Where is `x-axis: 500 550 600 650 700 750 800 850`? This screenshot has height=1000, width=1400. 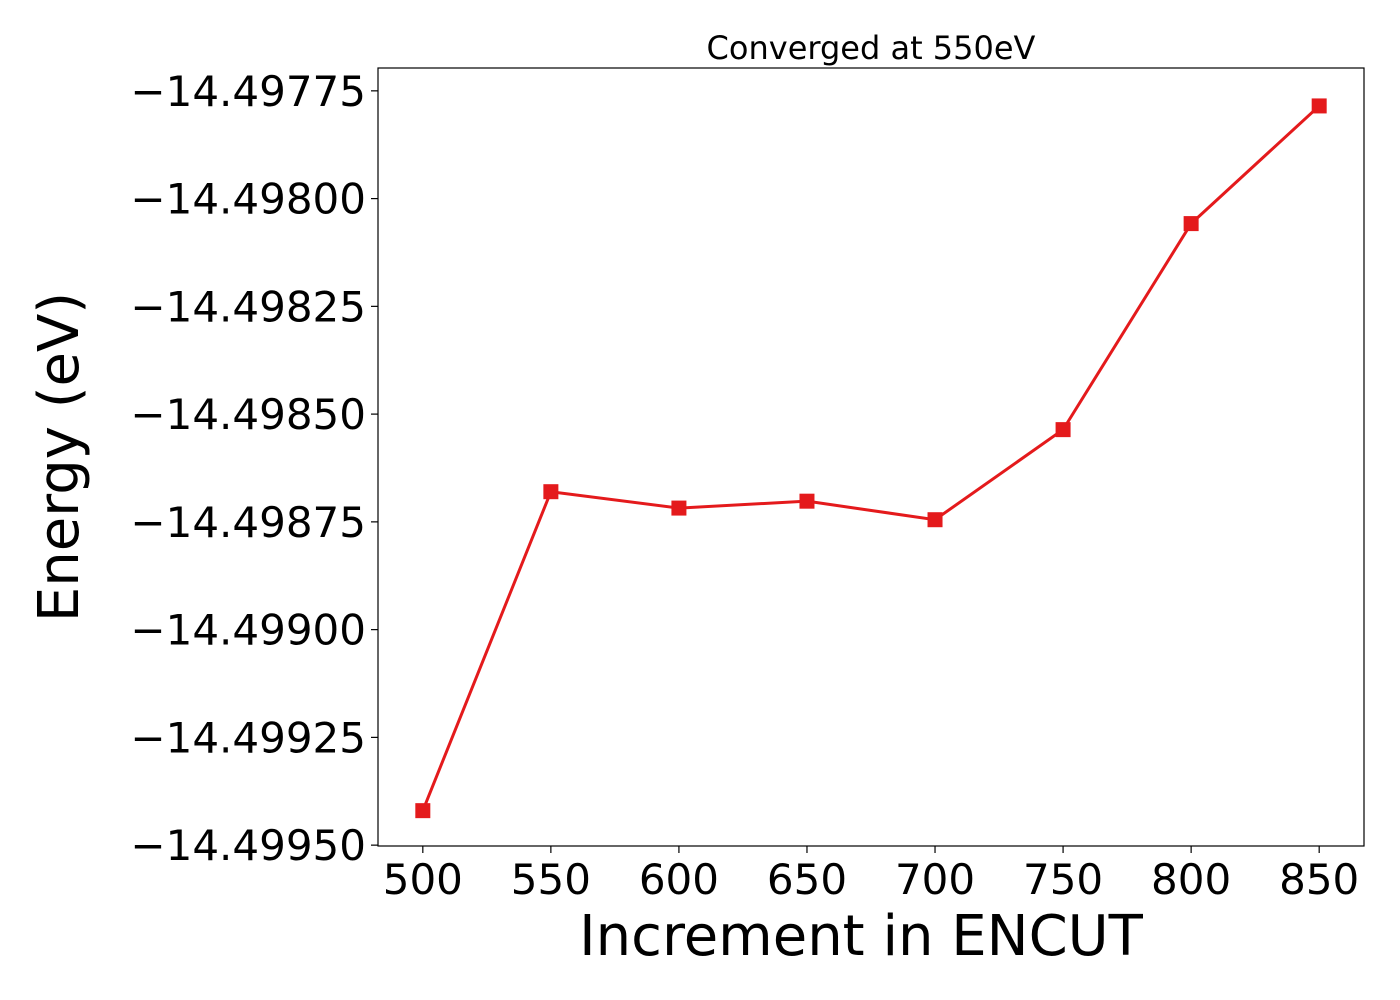 x-axis: 500 550 600 650 700 750 800 850 is located at coordinates (871, 875).